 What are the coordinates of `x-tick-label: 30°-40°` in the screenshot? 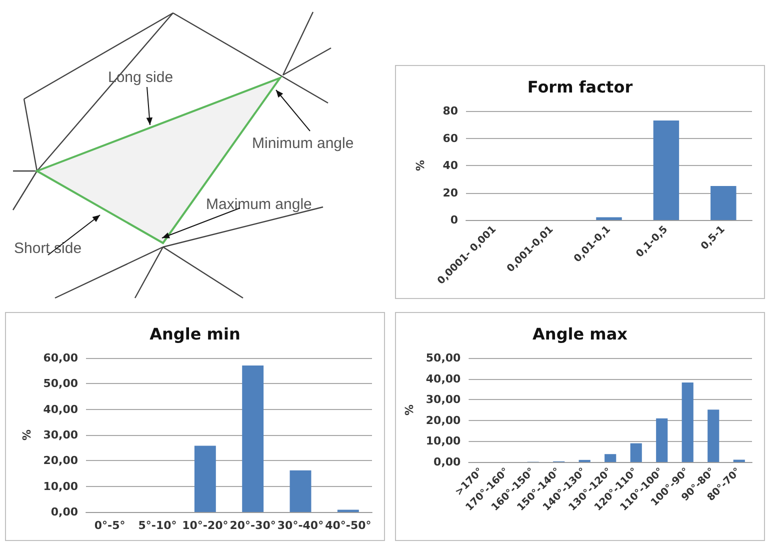 It's located at (300, 525).